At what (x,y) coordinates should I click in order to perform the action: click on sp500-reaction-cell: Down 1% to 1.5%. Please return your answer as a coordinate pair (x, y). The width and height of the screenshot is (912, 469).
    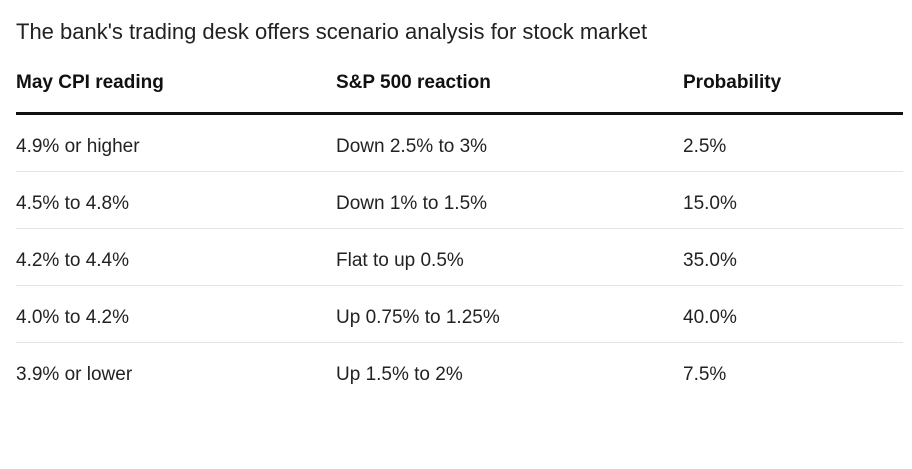
    Looking at the image, I should click on (412, 203).